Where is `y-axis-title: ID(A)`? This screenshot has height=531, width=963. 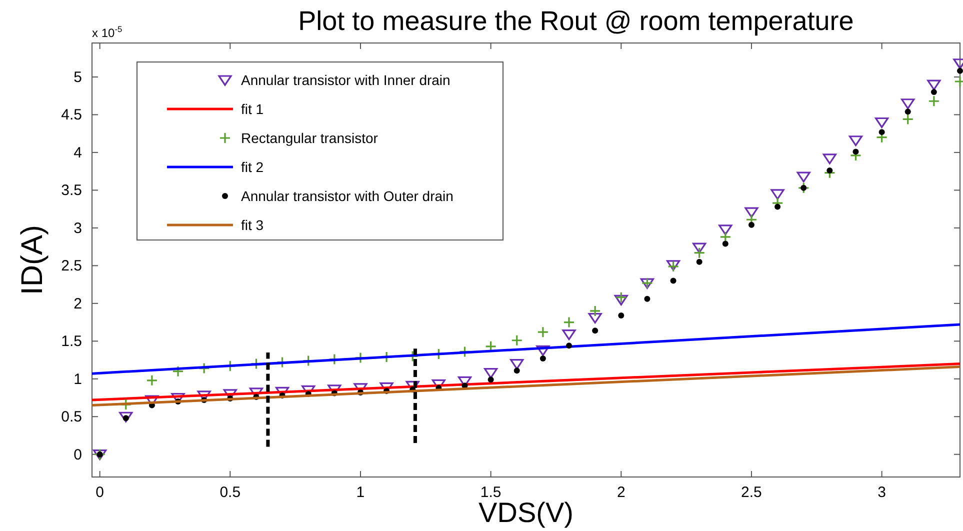 y-axis-title: ID(A) is located at coordinates (32, 260).